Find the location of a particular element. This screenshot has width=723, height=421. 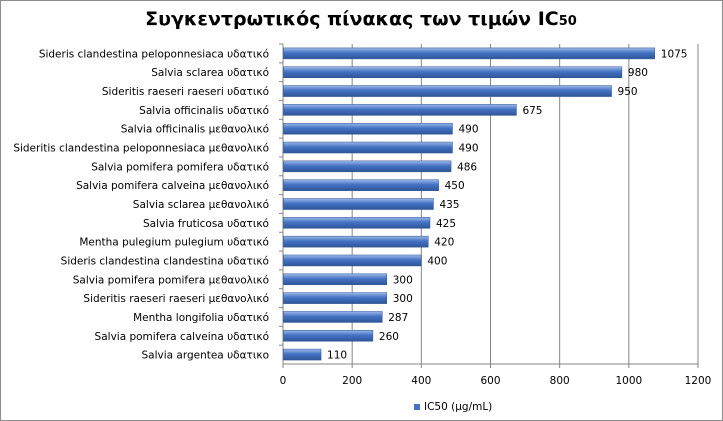

chart-title: Συγκεντρωτικός πίνακας των τιμών IC50 is located at coordinates (361, 19).